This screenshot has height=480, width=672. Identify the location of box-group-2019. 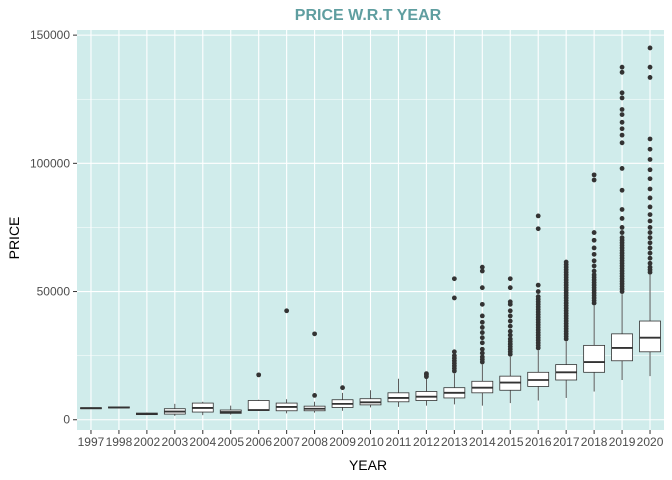
(622, 222).